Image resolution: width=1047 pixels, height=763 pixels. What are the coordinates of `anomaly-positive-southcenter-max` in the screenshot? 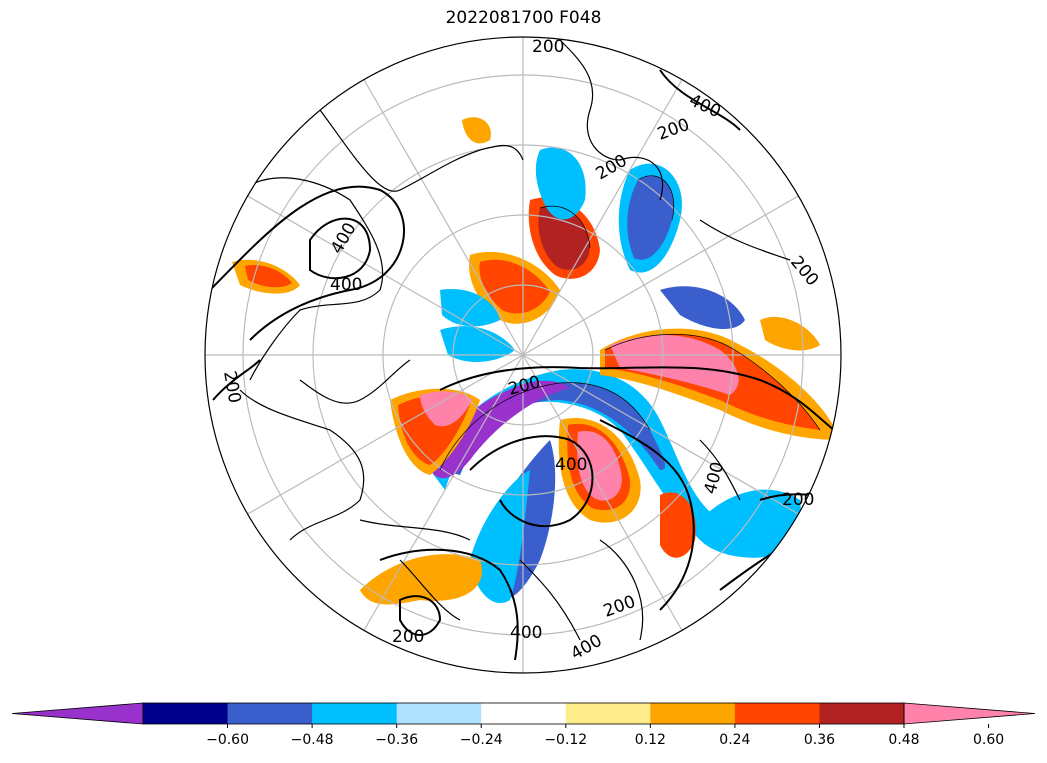 It's located at (599, 466).